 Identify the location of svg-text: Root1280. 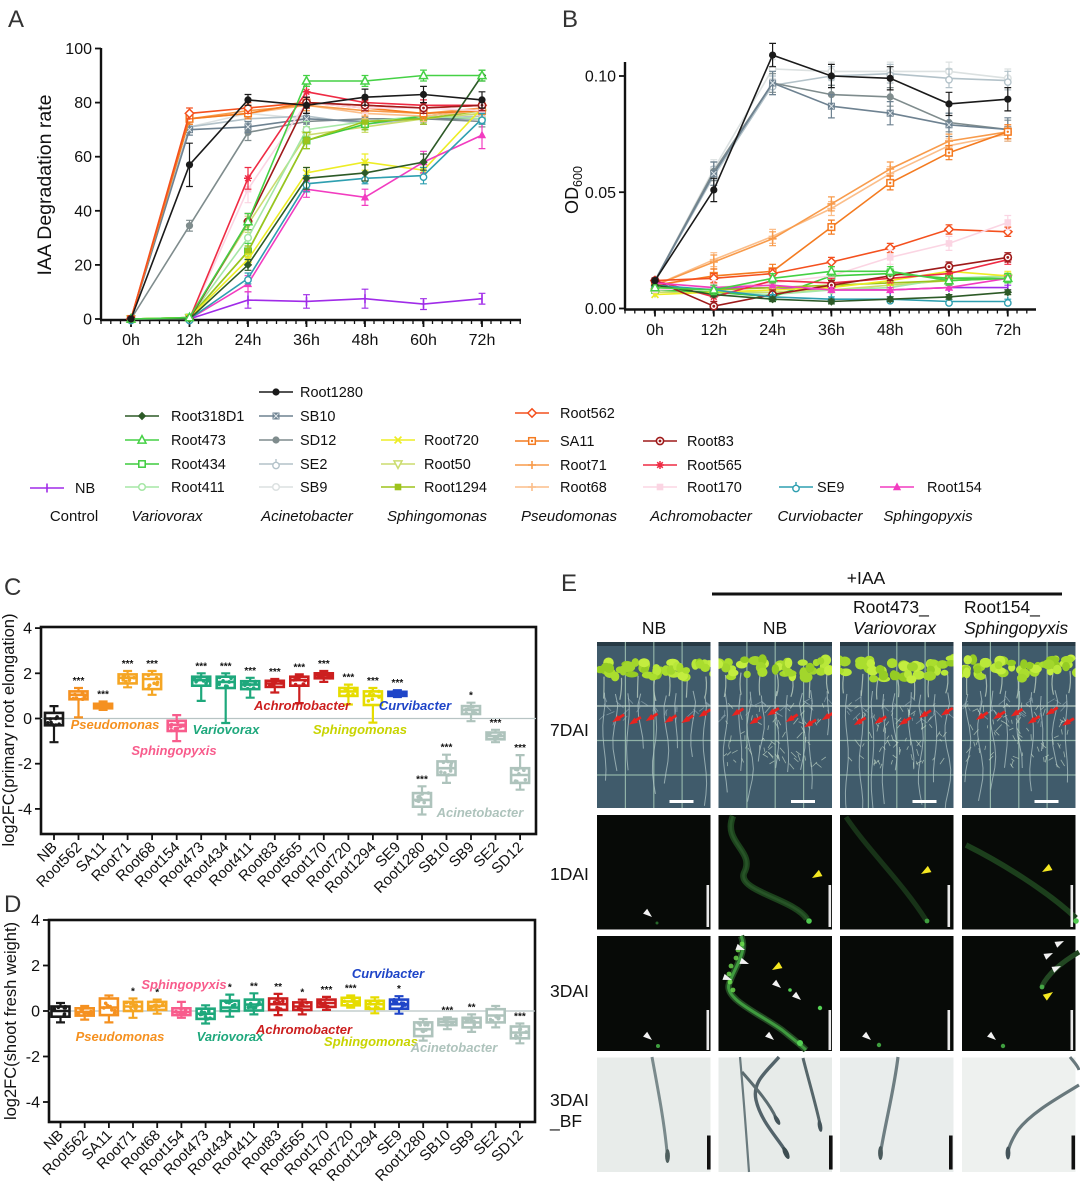
(331, 393).